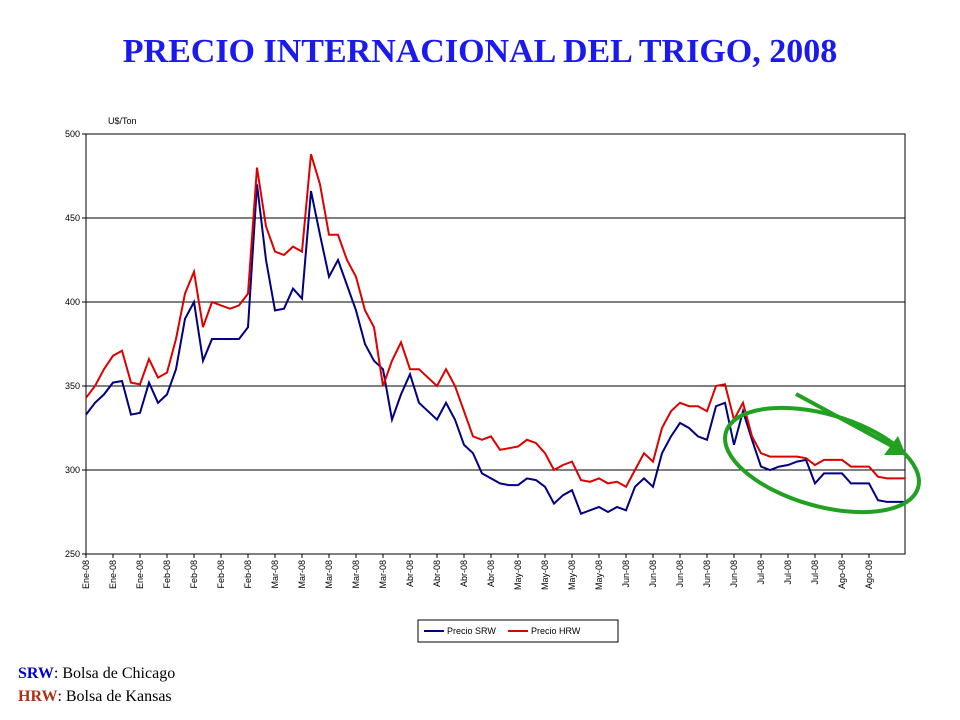 The image size is (960, 720). Describe the element at coordinates (72, 218) in the screenshot. I see `y-tick-label: 450` at that location.